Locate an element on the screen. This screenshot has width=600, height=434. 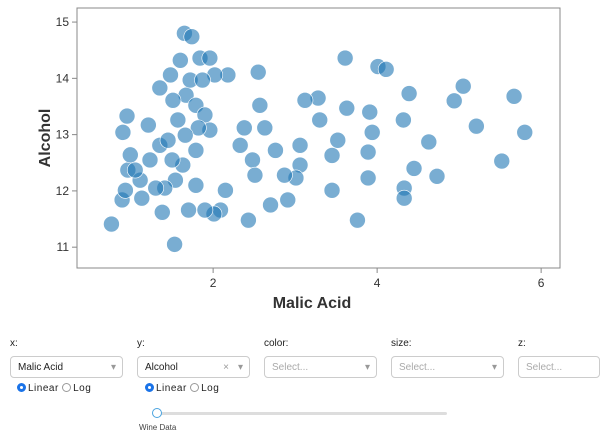
y-tick-label: 12 is located at coordinates (63, 191).